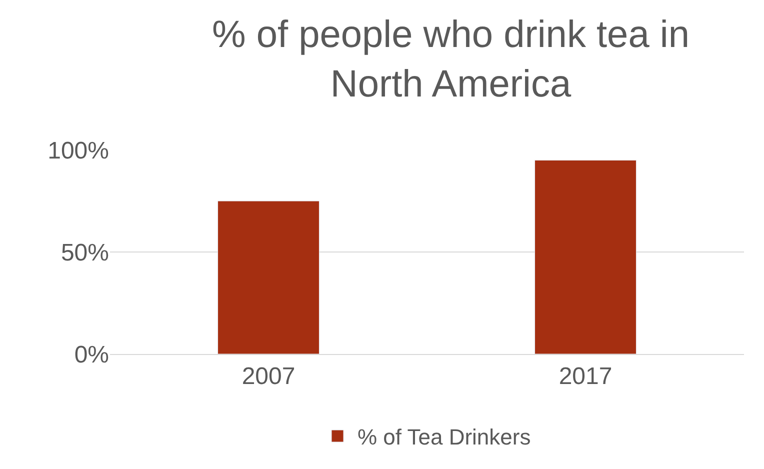 The height and width of the screenshot is (469, 764). What do you see at coordinates (269, 376) in the screenshot?
I see `x-tick-label: 2007` at bounding box center [269, 376].